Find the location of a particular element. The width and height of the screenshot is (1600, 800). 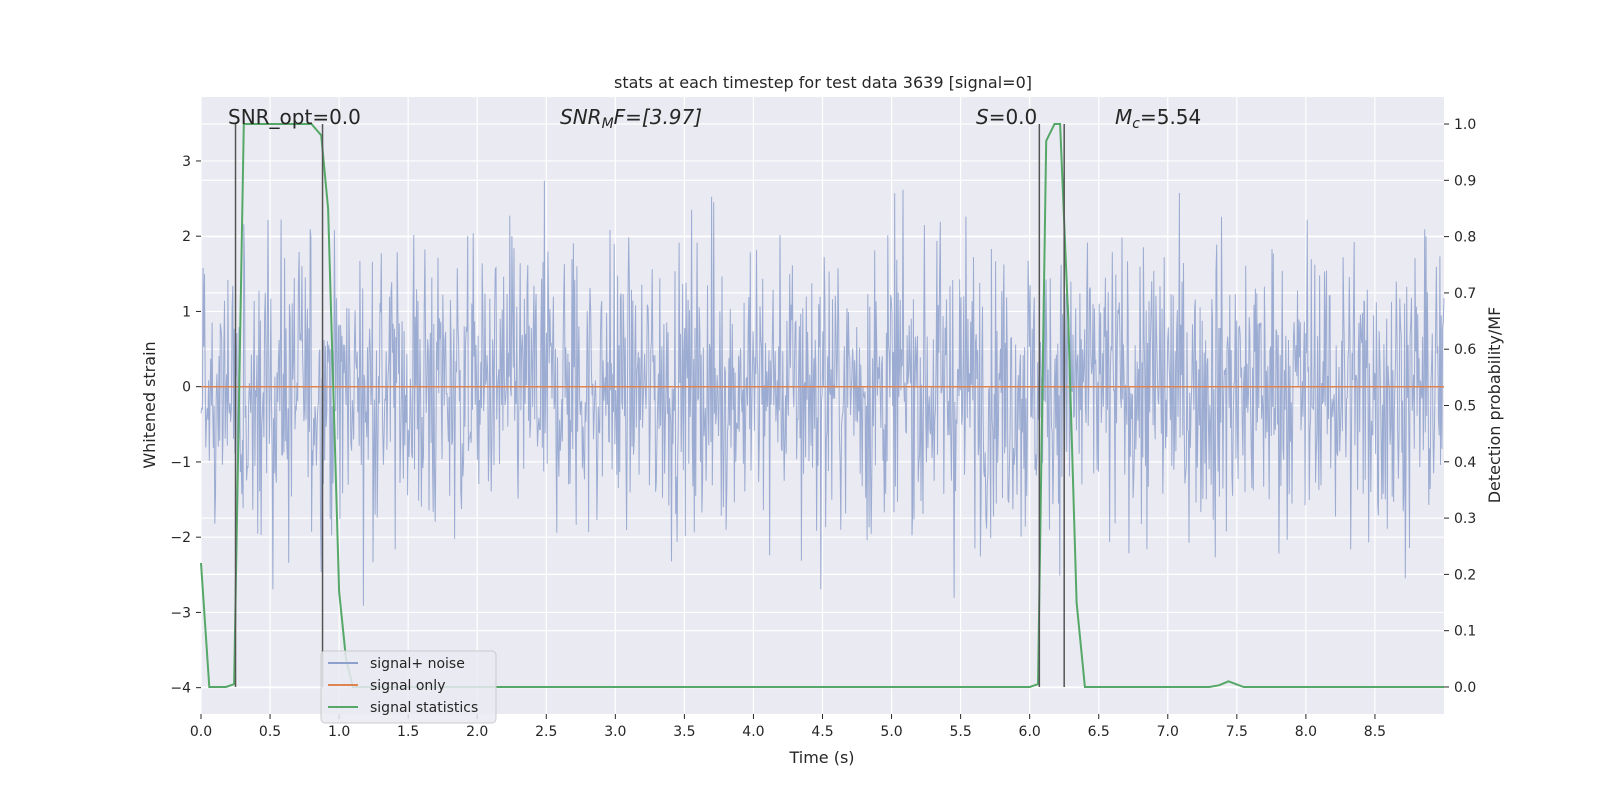

x-tick-label: 4.0 is located at coordinates (753, 732).